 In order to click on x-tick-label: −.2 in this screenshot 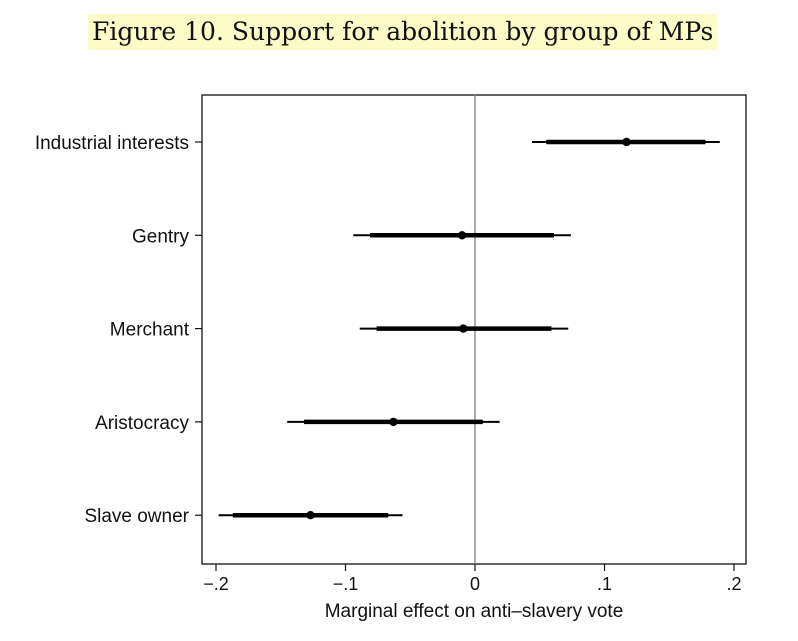, I will do `click(216, 584)`.